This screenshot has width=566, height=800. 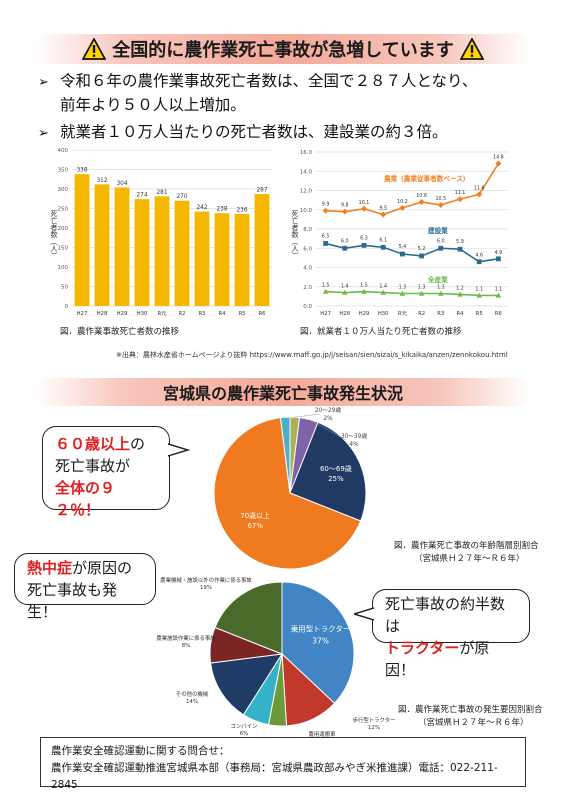 I want to click on x-tick-label: R3, so click(x=440, y=314).